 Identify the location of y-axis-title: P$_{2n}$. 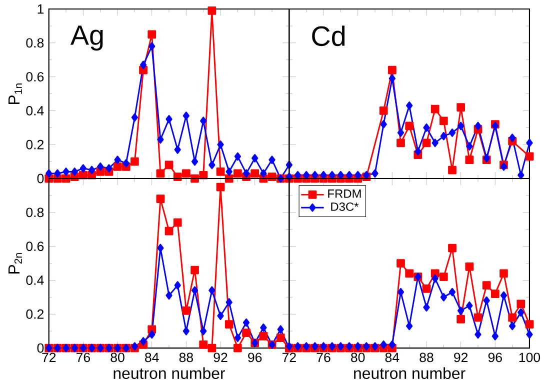
(15, 263).